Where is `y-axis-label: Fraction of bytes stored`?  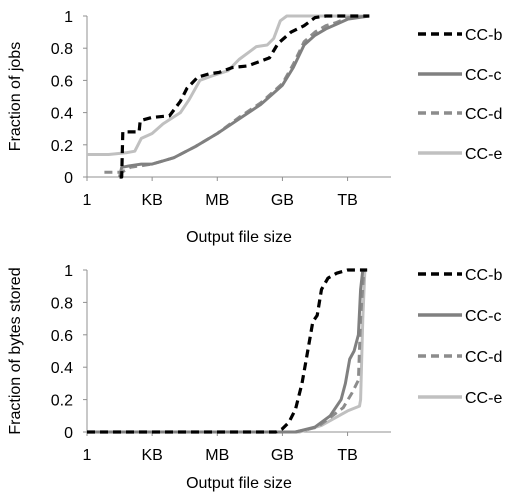
y-axis-label: Fraction of bytes stored is located at coordinates (15, 350).